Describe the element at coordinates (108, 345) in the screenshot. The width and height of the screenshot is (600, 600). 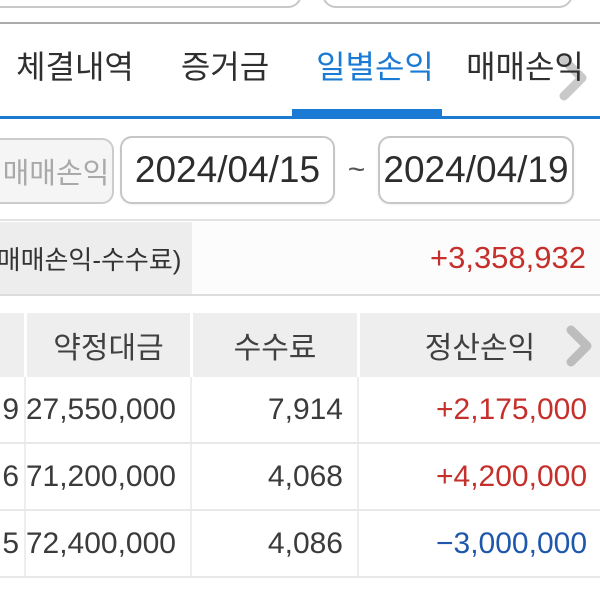
I see `header-contract-amount: 약정대금` at that location.